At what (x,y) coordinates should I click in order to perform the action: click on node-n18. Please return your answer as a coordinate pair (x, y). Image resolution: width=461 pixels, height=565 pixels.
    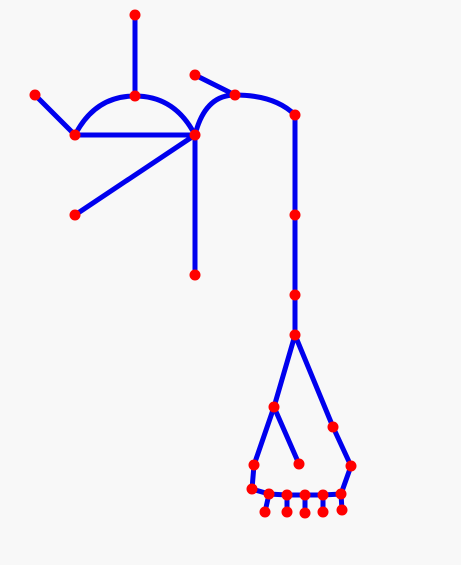
    Looking at the image, I should click on (351, 466).